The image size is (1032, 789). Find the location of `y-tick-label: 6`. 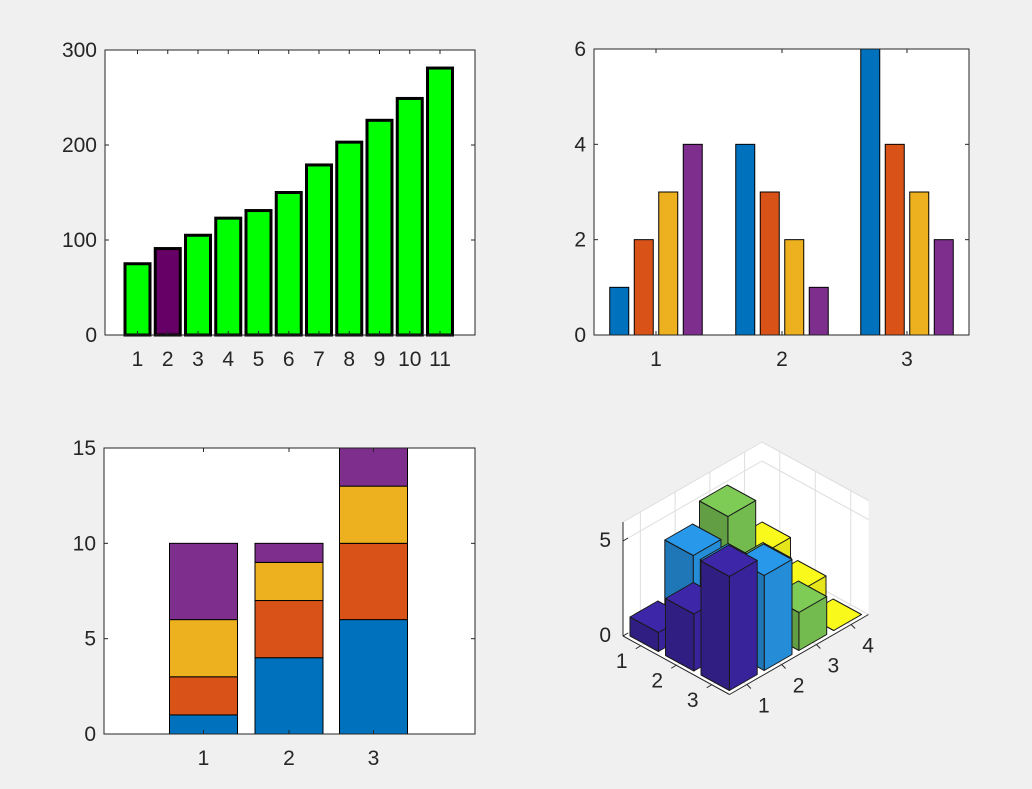

y-tick-label: 6 is located at coordinates (580, 49).